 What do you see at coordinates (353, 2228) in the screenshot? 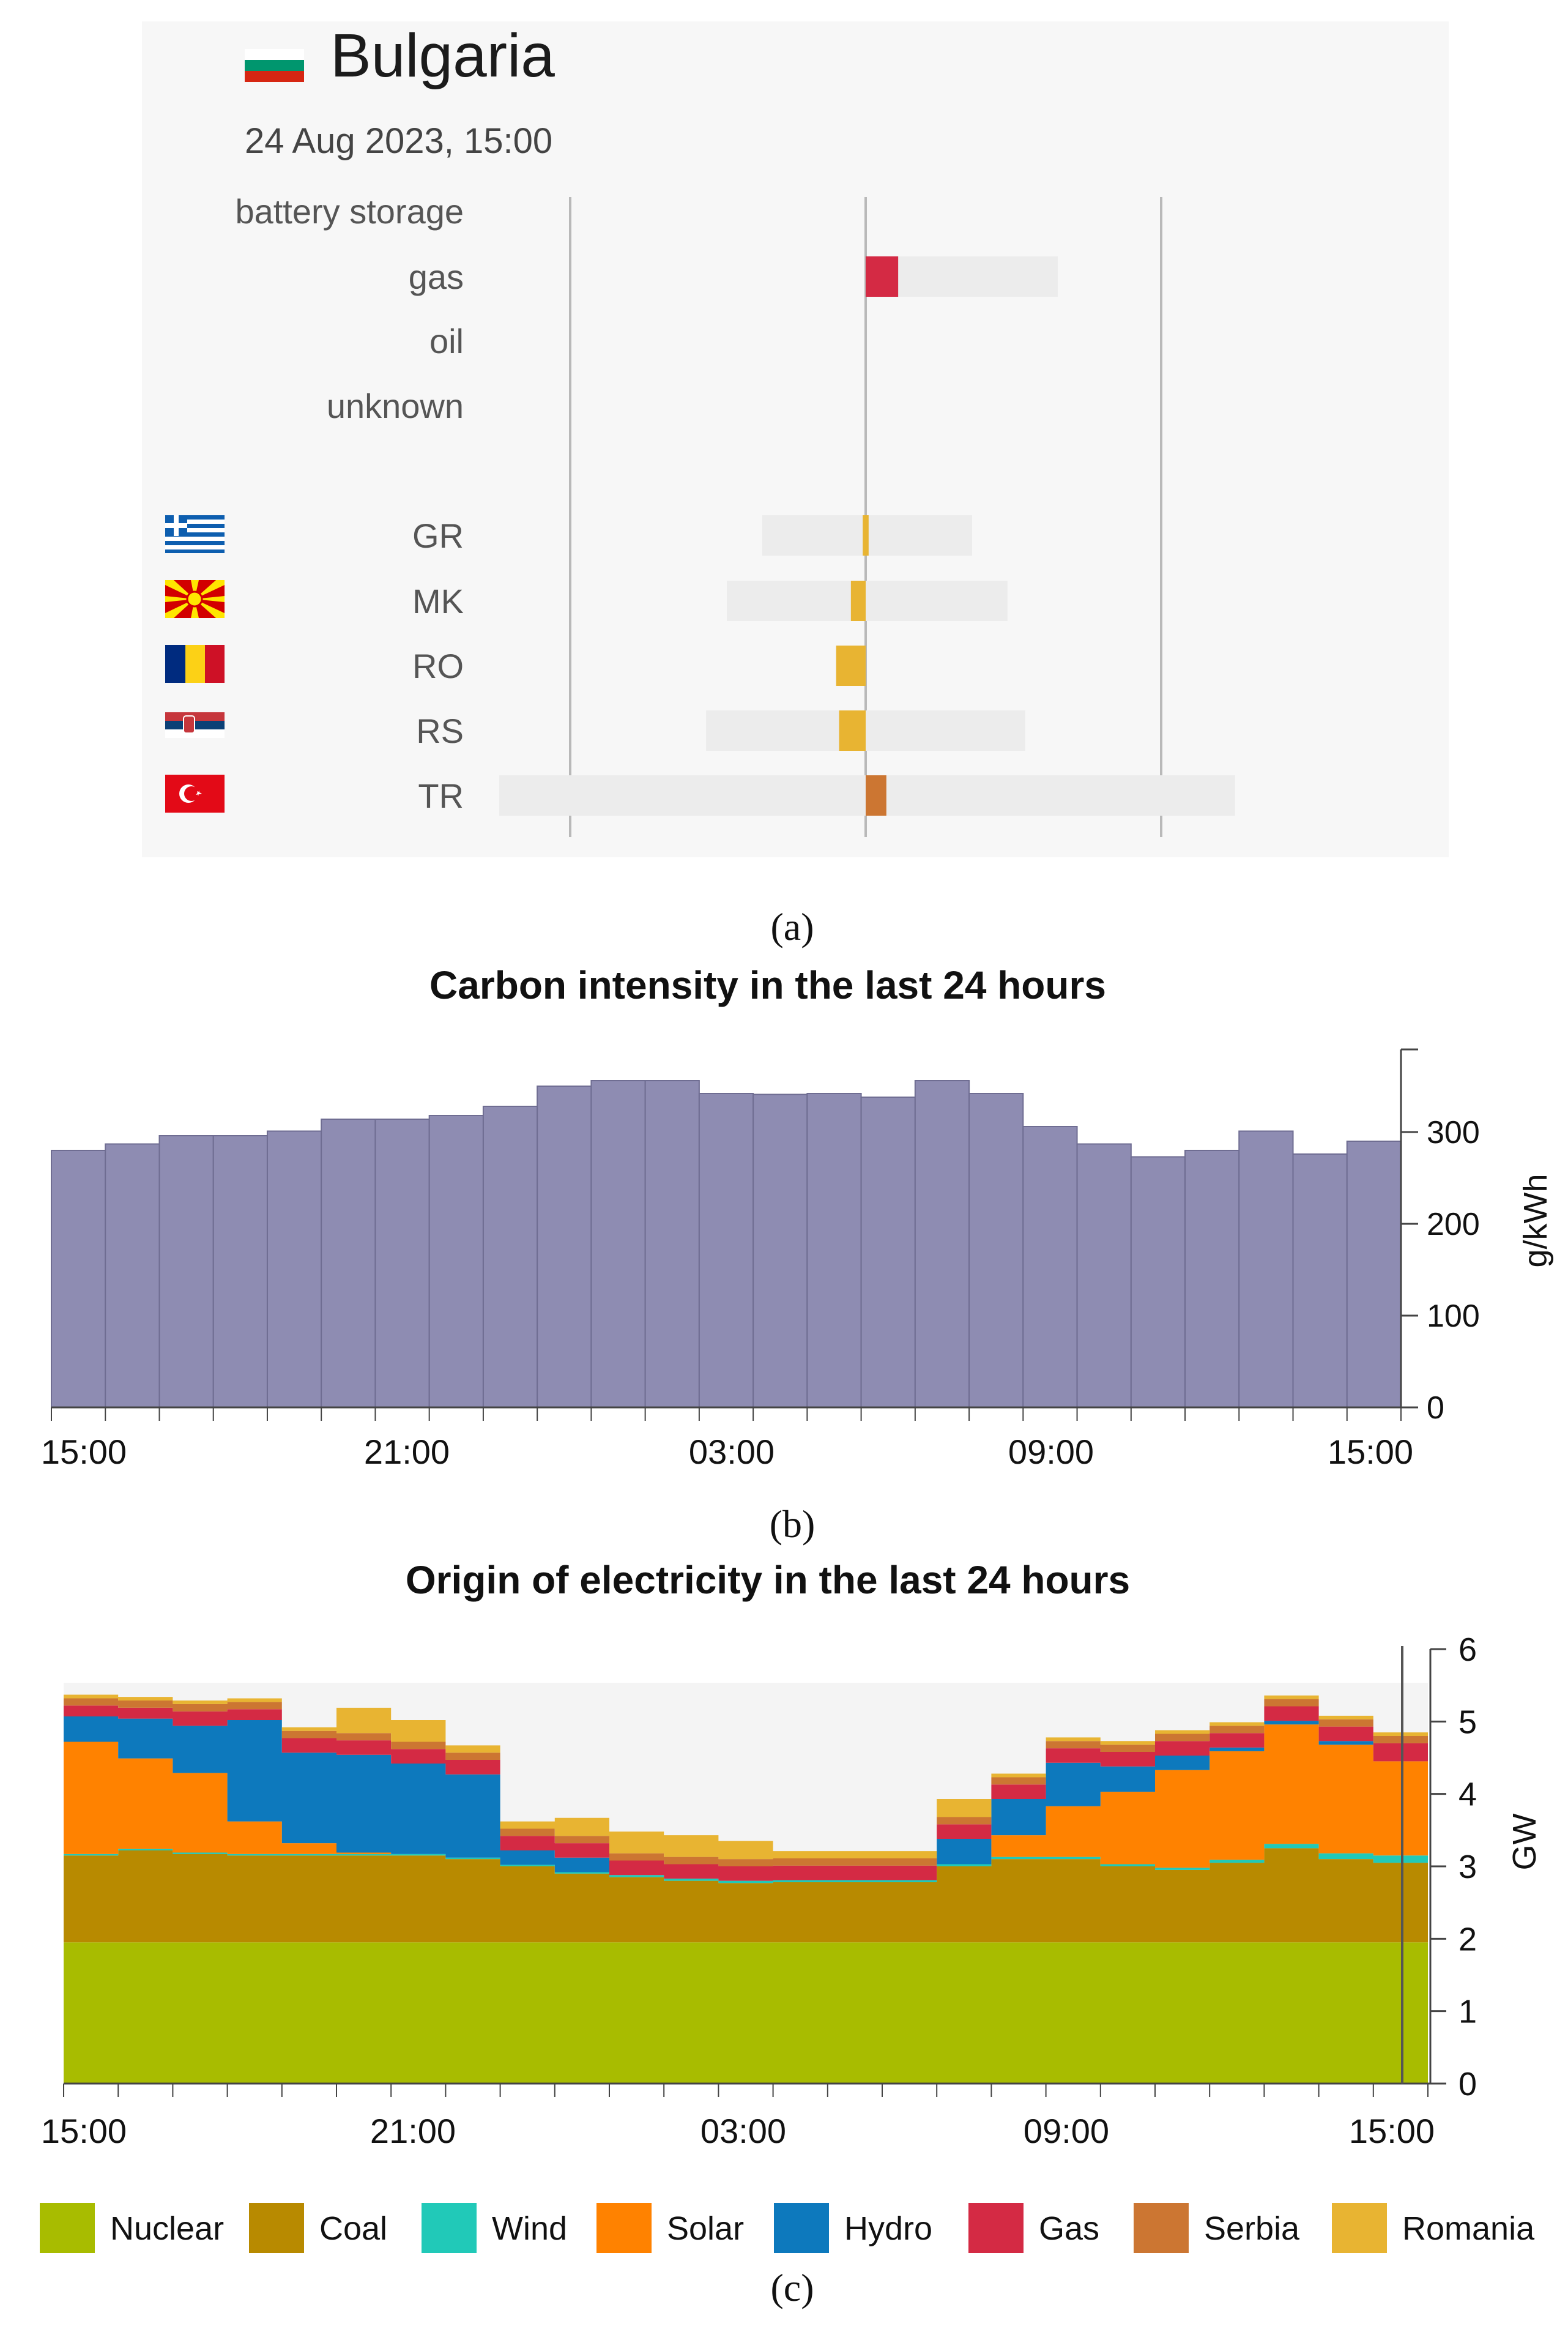
I see `legend-label: Coal` at bounding box center [353, 2228].